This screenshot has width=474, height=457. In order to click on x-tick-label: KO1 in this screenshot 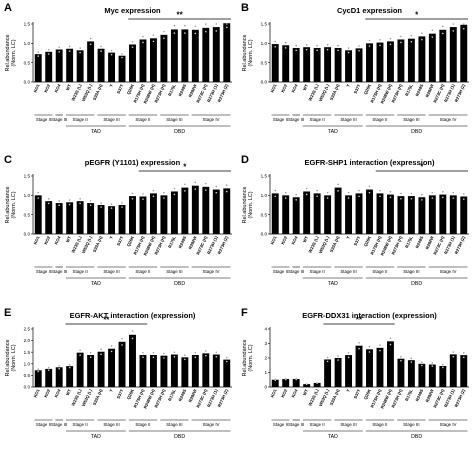, I will do `click(36, 240)`.